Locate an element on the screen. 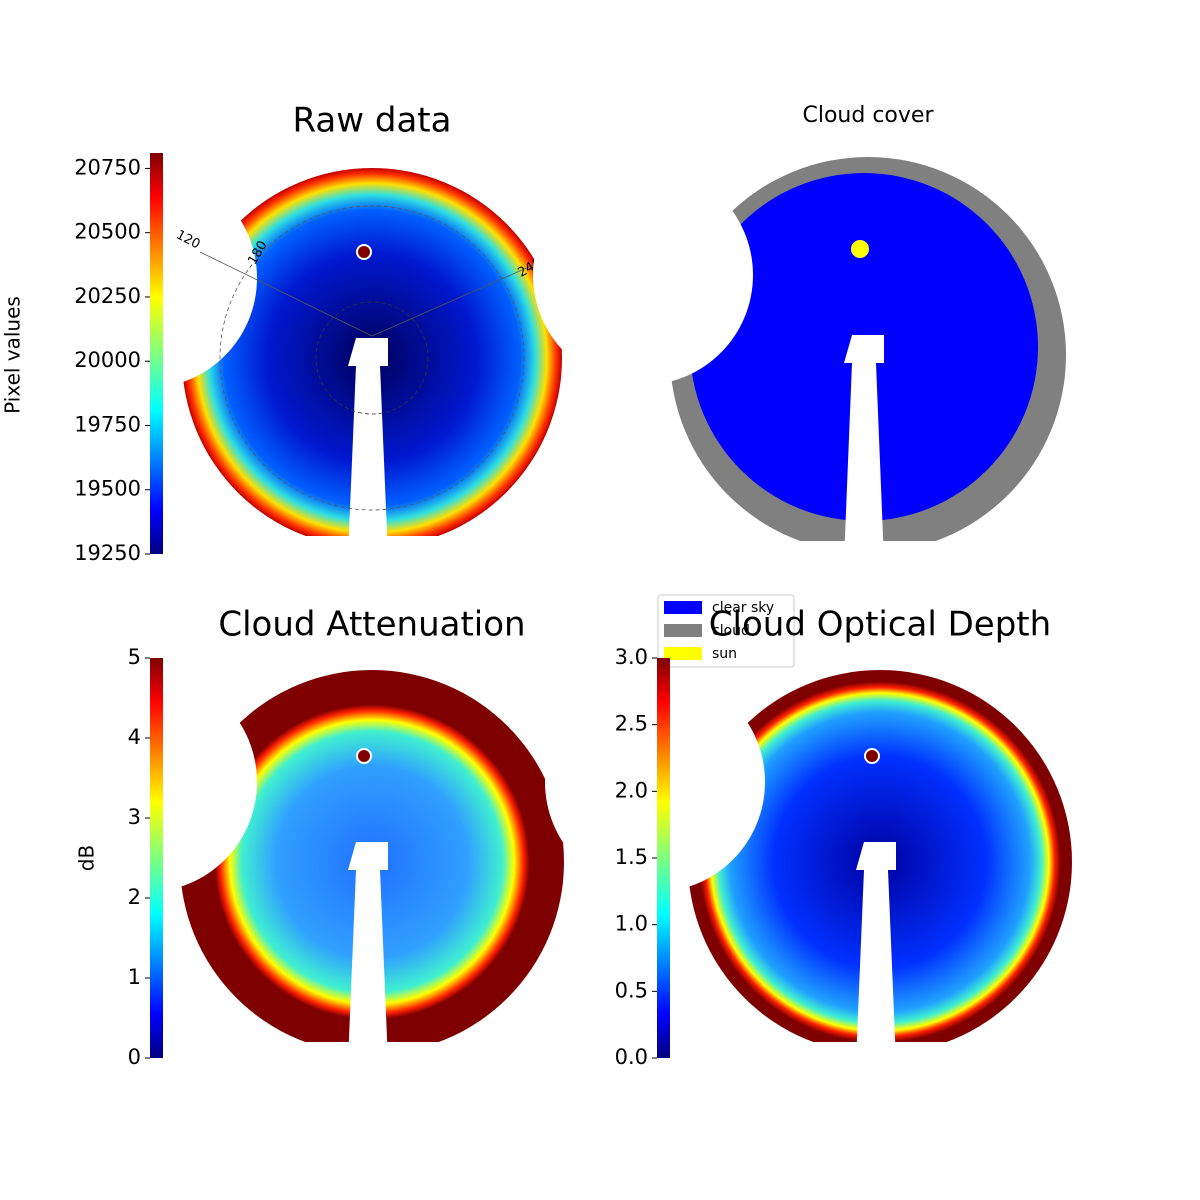 The width and height of the screenshot is (1200, 1200). colorbar-tick-label: 4 is located at coordinates (134, 737).